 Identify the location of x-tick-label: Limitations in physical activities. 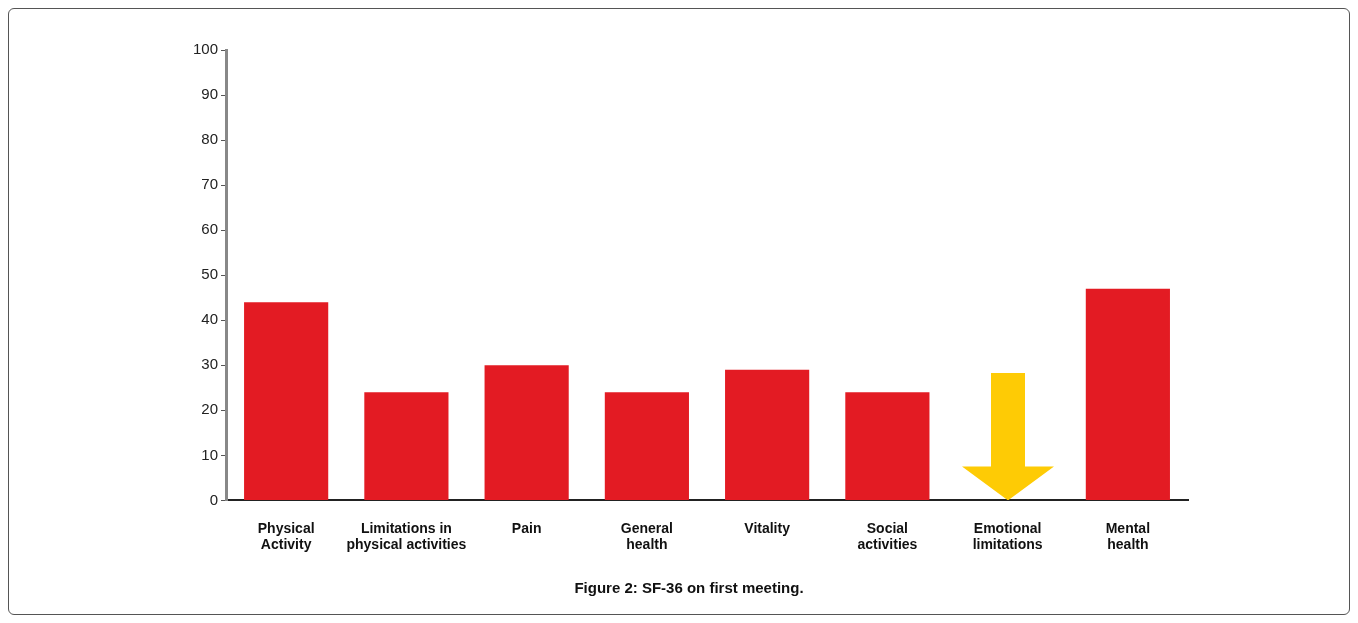
(406, 536).